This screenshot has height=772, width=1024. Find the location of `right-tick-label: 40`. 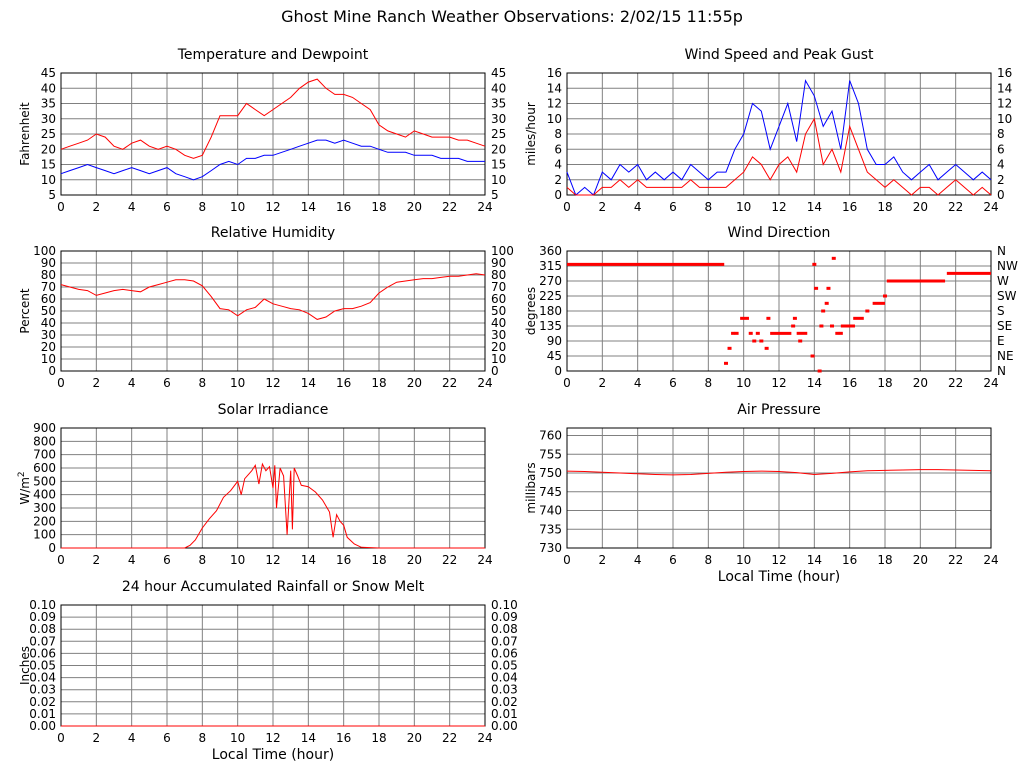

right-tick-label: 40 is located at coordinates (498, 323).